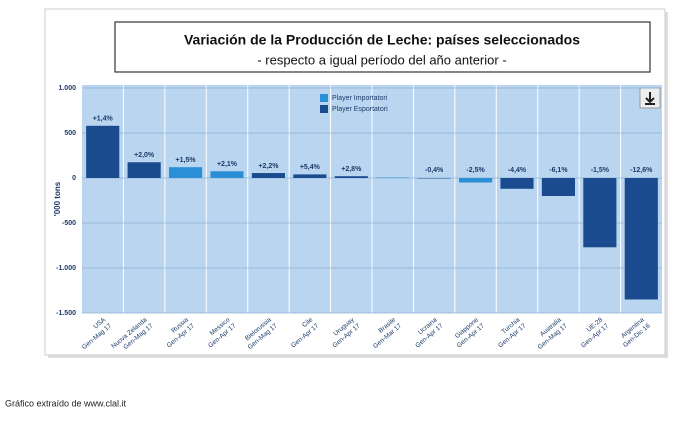 This screenshot has height=422, width=695. Describe the element at coordinates (66, 313) in the screenshot. I see `y-tick-label: -1.500` at that location.